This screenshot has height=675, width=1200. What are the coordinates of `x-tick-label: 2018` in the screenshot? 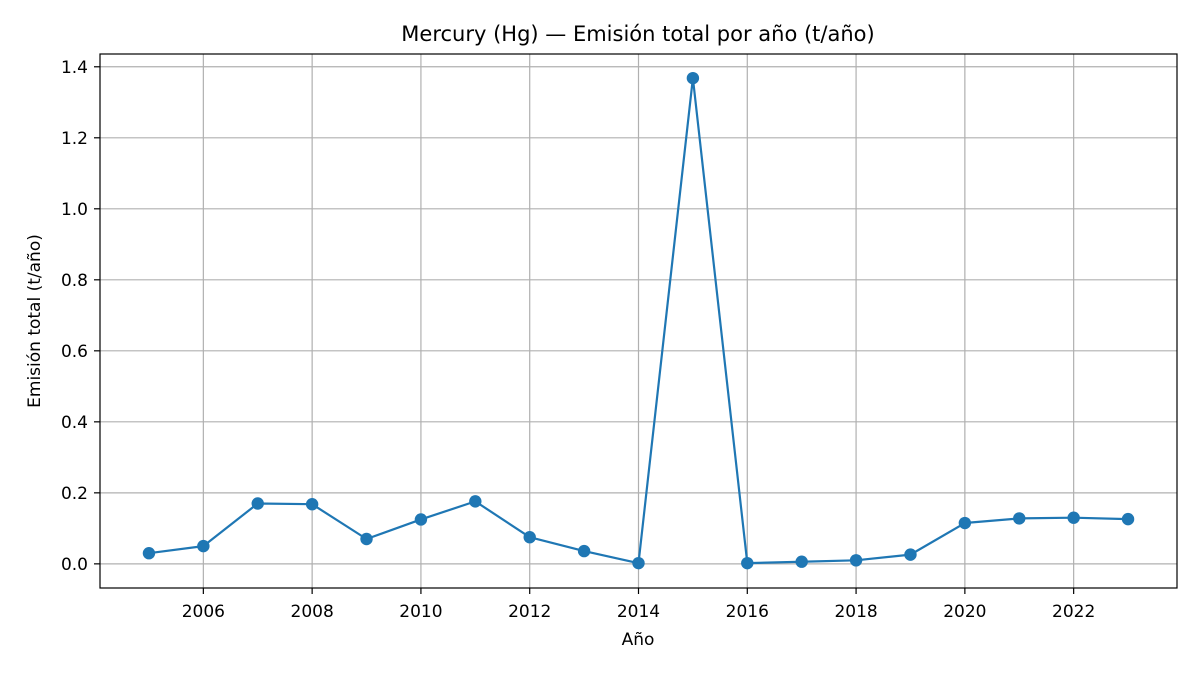 It's located at (855, 612).